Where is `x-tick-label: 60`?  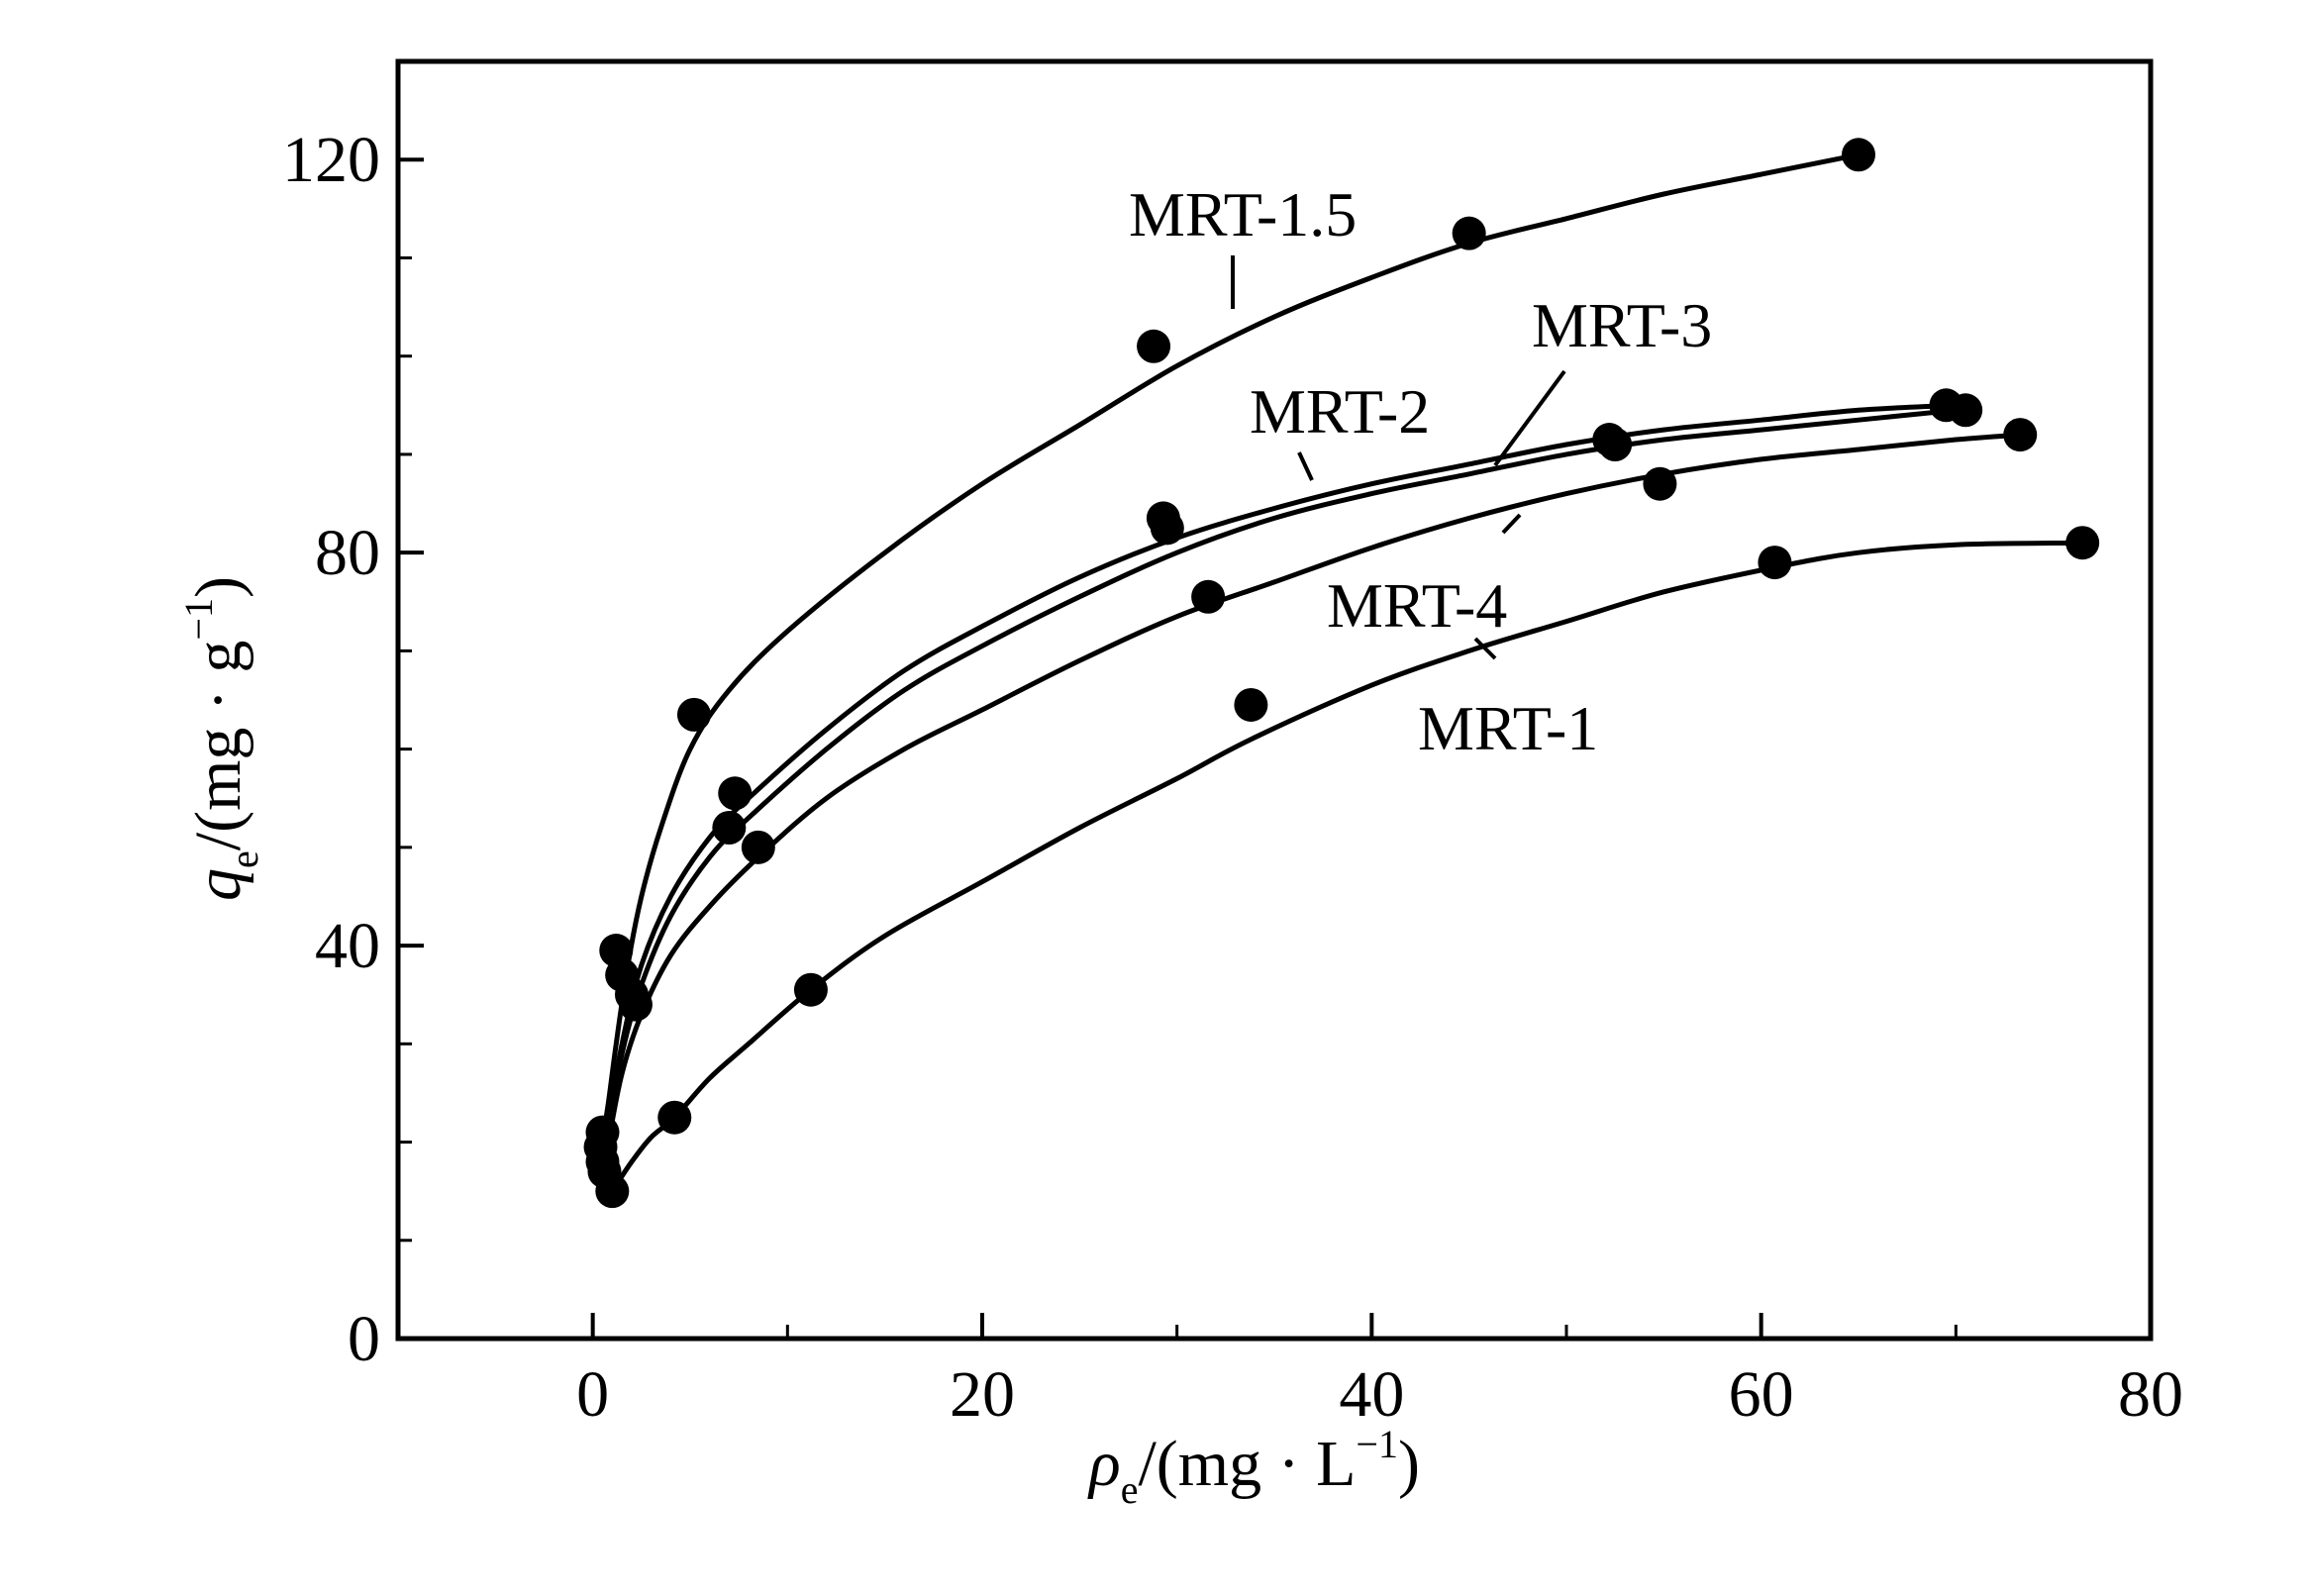 x-tick-label: 60 is located at coordinates (1761, 1394).